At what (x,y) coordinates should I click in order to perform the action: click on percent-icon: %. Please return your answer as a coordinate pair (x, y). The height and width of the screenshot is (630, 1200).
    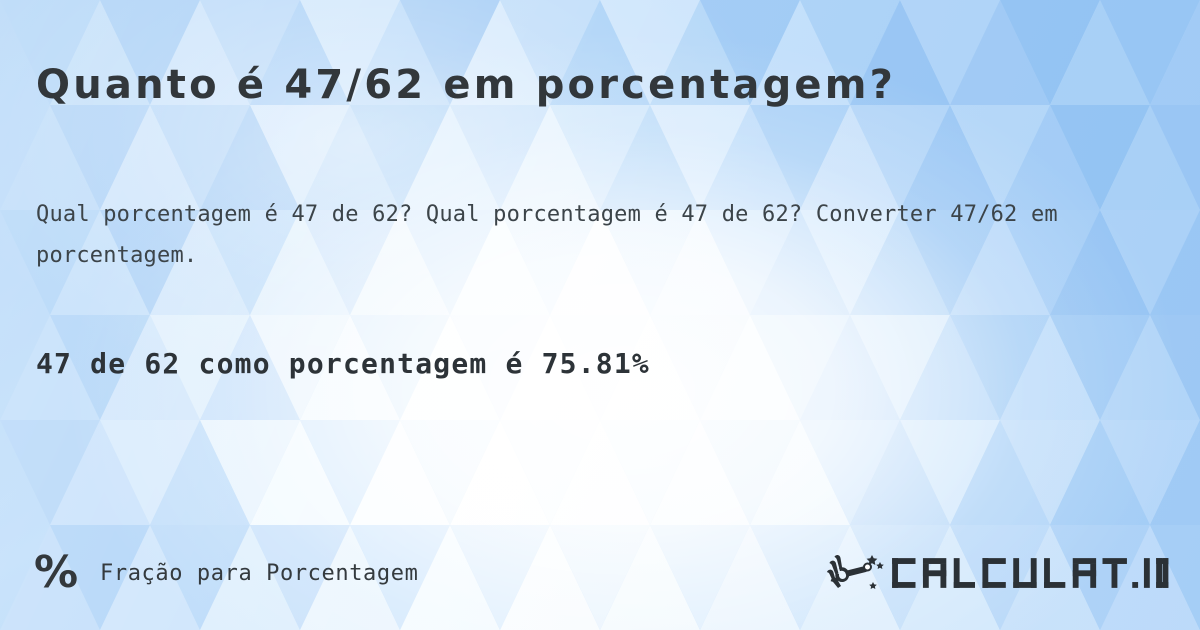
    Looking at the image, I should click on (56, 572).